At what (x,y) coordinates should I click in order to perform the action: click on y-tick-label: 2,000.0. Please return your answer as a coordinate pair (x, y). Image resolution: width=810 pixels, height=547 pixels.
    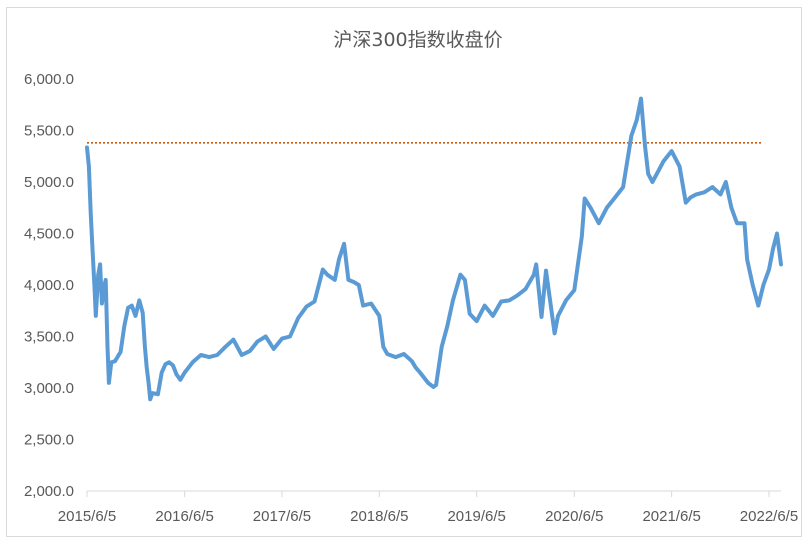
    Looking at the image, I should click on (49, 491).